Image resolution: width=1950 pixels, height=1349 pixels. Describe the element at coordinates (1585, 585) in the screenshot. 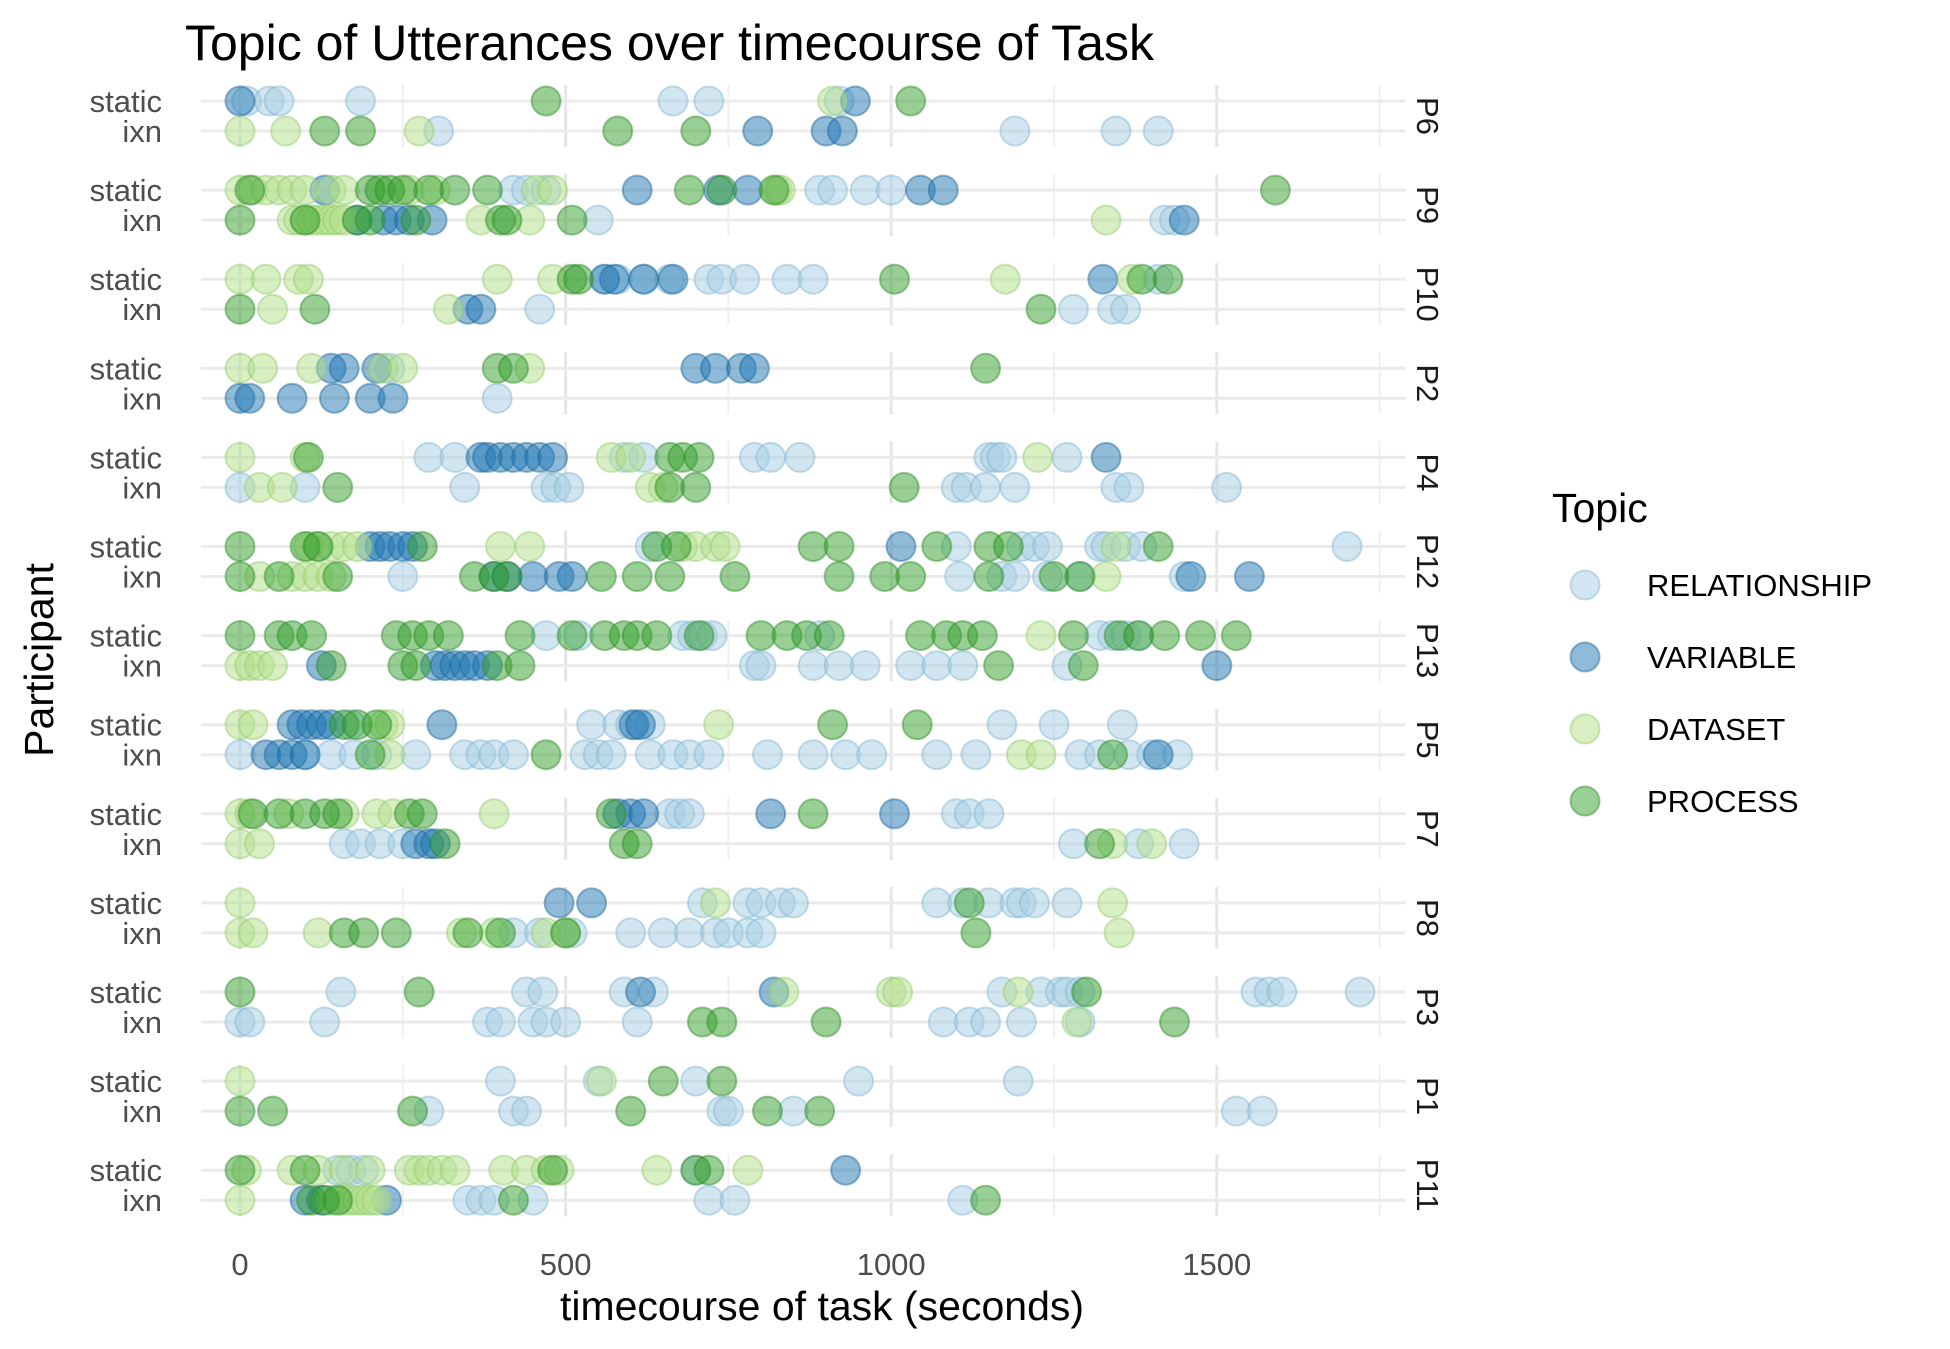

I see `legend-key-relationship` at that location.